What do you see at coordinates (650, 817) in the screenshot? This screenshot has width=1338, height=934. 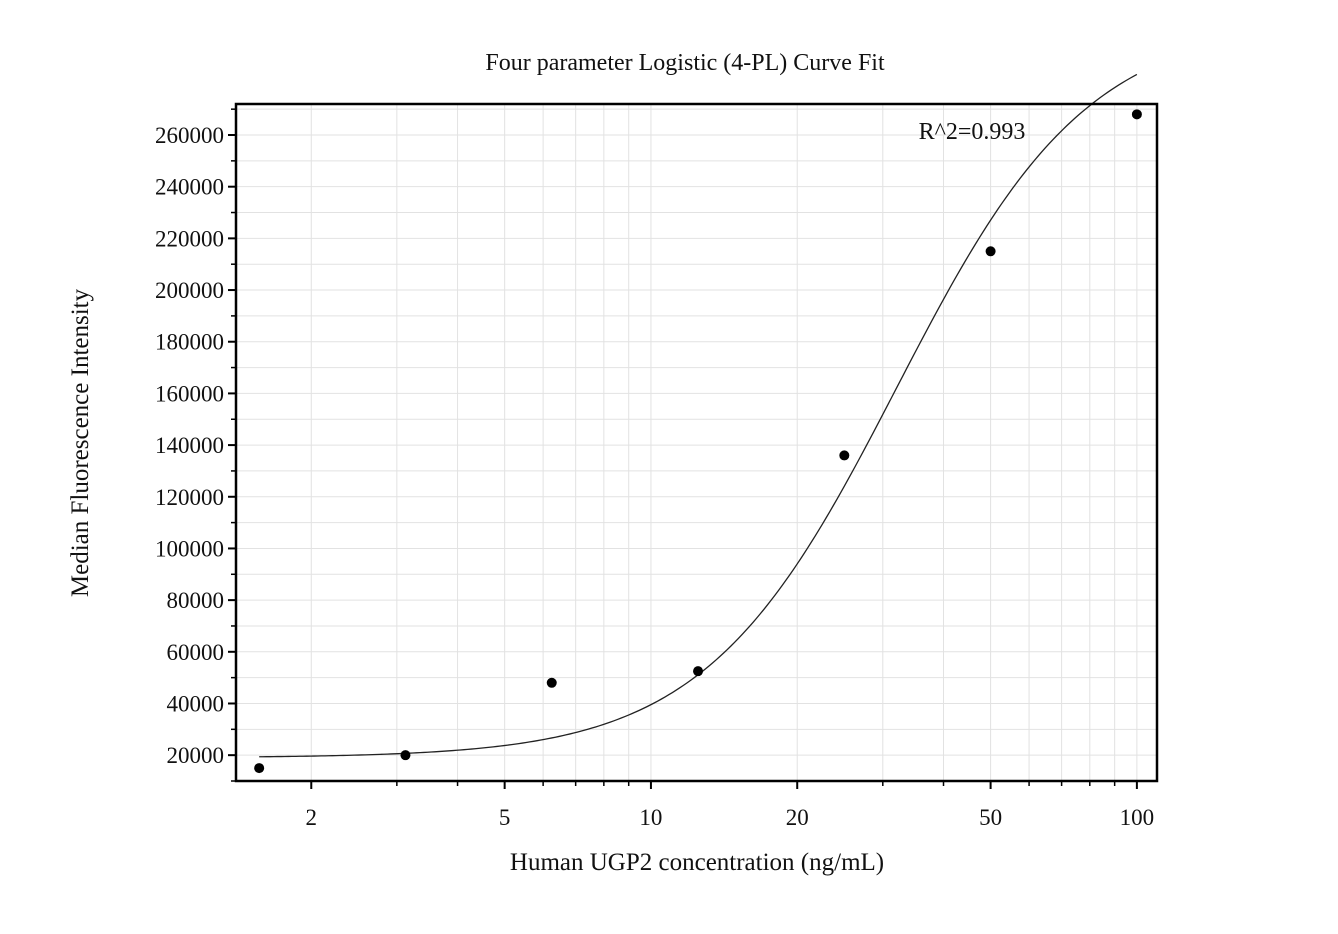 I see `x-tick-label: 10` at bounding box center [650, 817].